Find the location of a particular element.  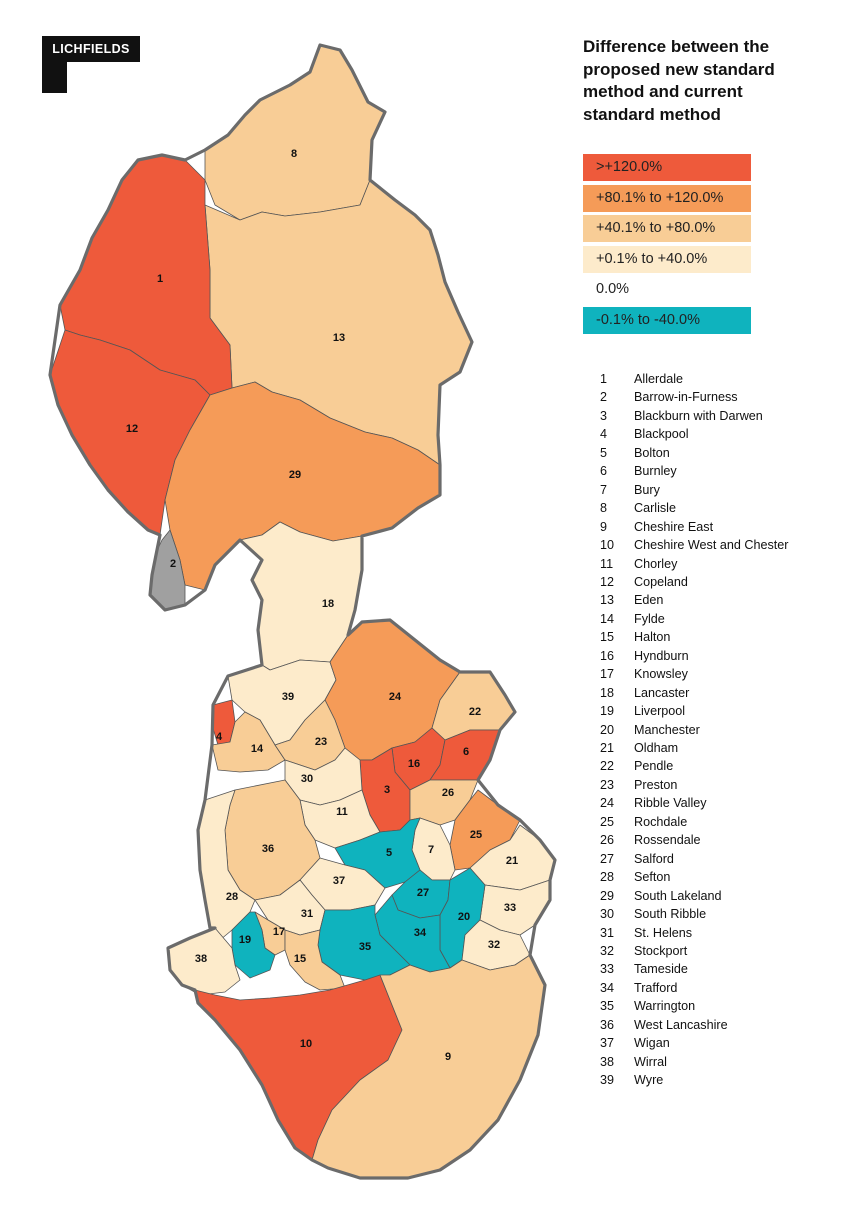

area-label: 28 is located at coordinates (232, 897).